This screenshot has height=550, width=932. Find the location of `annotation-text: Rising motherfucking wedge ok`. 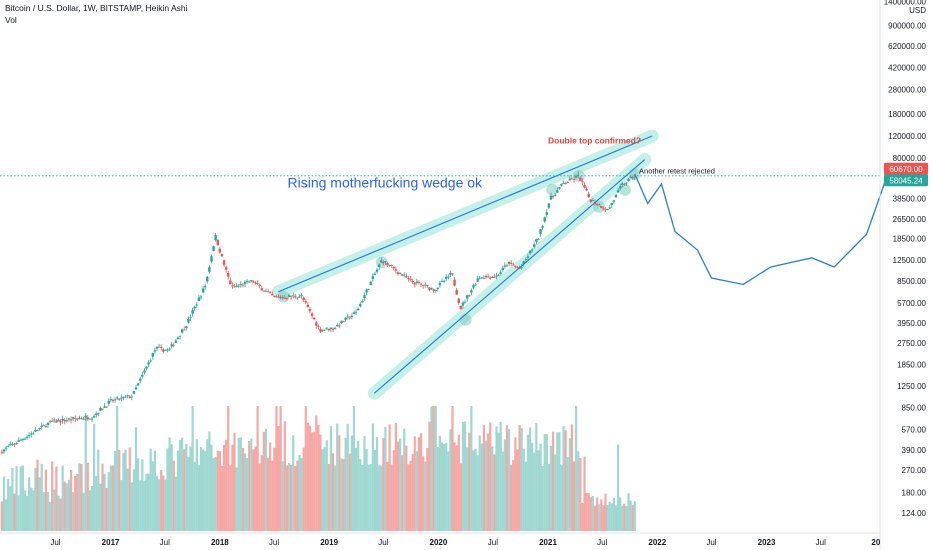

annotation-text: Rising motherfucking wedge ok is located at coordinates (386, 182).